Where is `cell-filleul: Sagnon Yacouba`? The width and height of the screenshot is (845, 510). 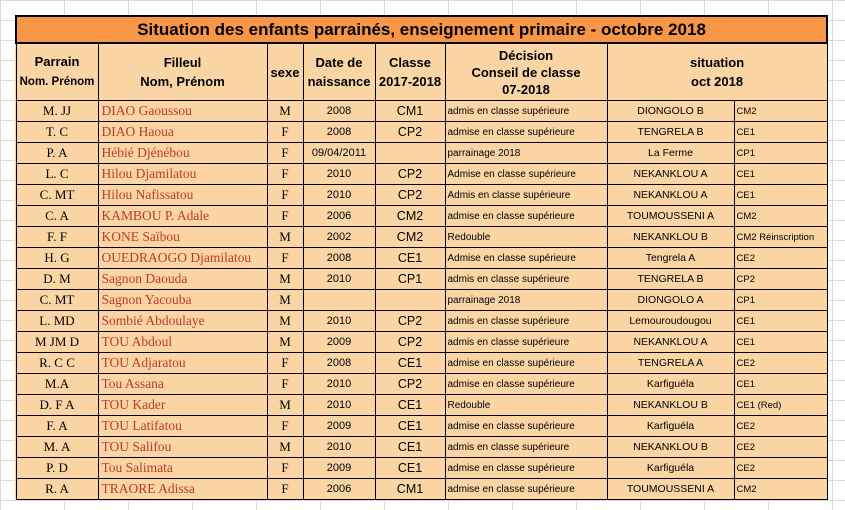 cell-filleul: Sagnon Yacouba is located at coordinates (182, 300).